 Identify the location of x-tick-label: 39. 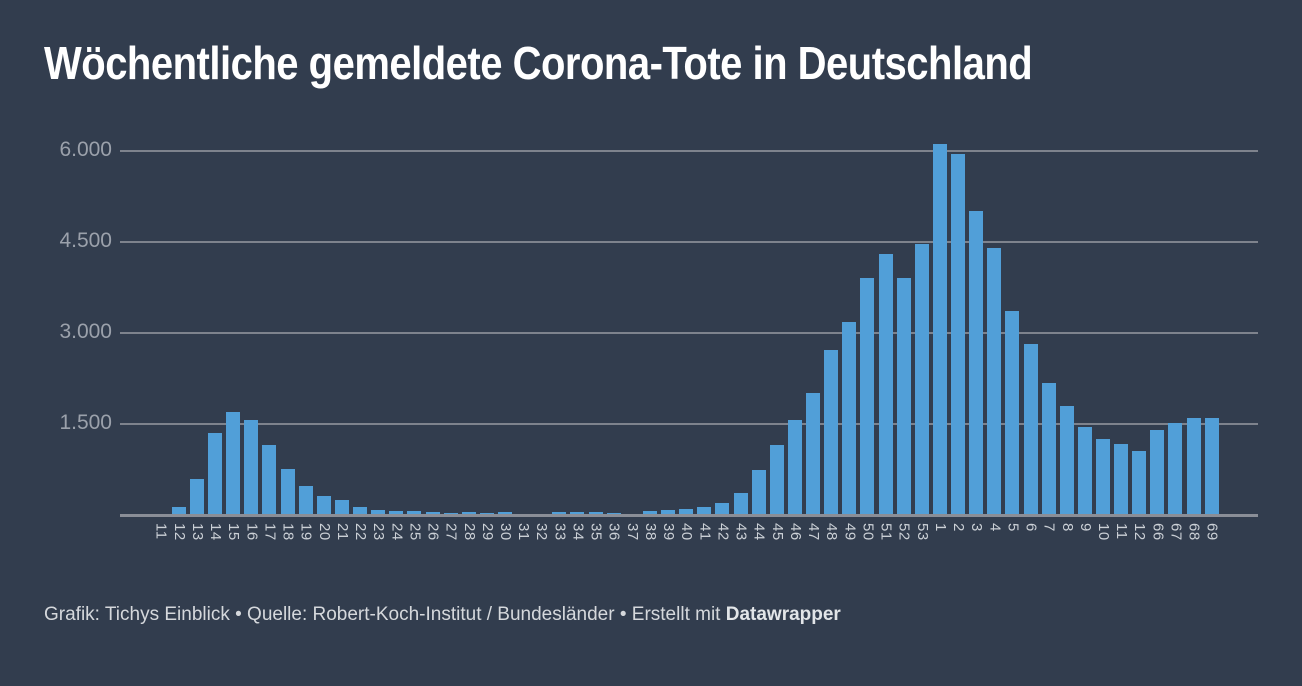
(669, 532).